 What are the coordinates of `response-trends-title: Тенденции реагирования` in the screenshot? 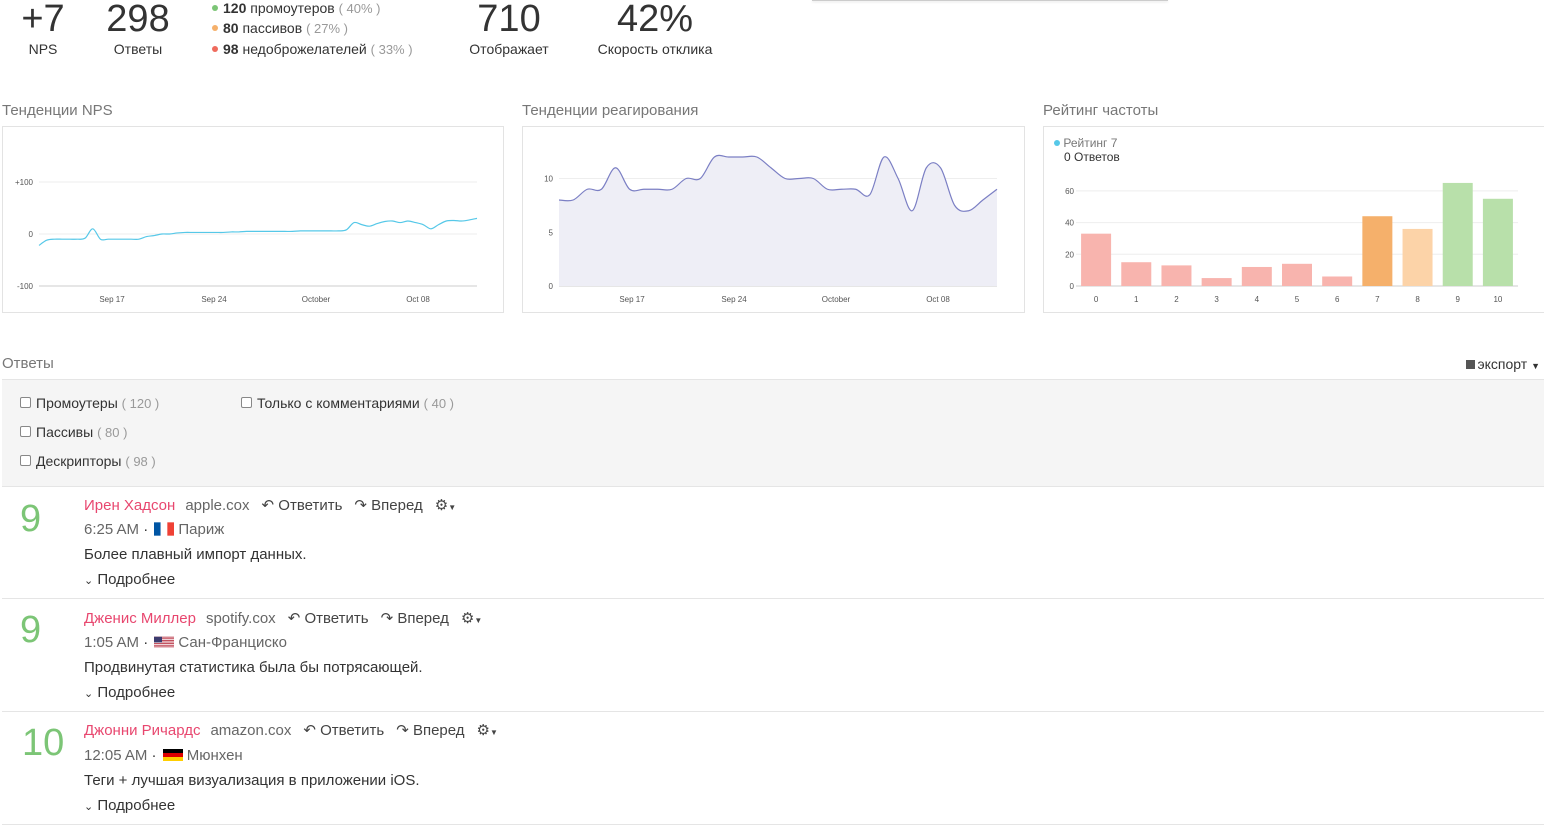 It's located at (610, 110).